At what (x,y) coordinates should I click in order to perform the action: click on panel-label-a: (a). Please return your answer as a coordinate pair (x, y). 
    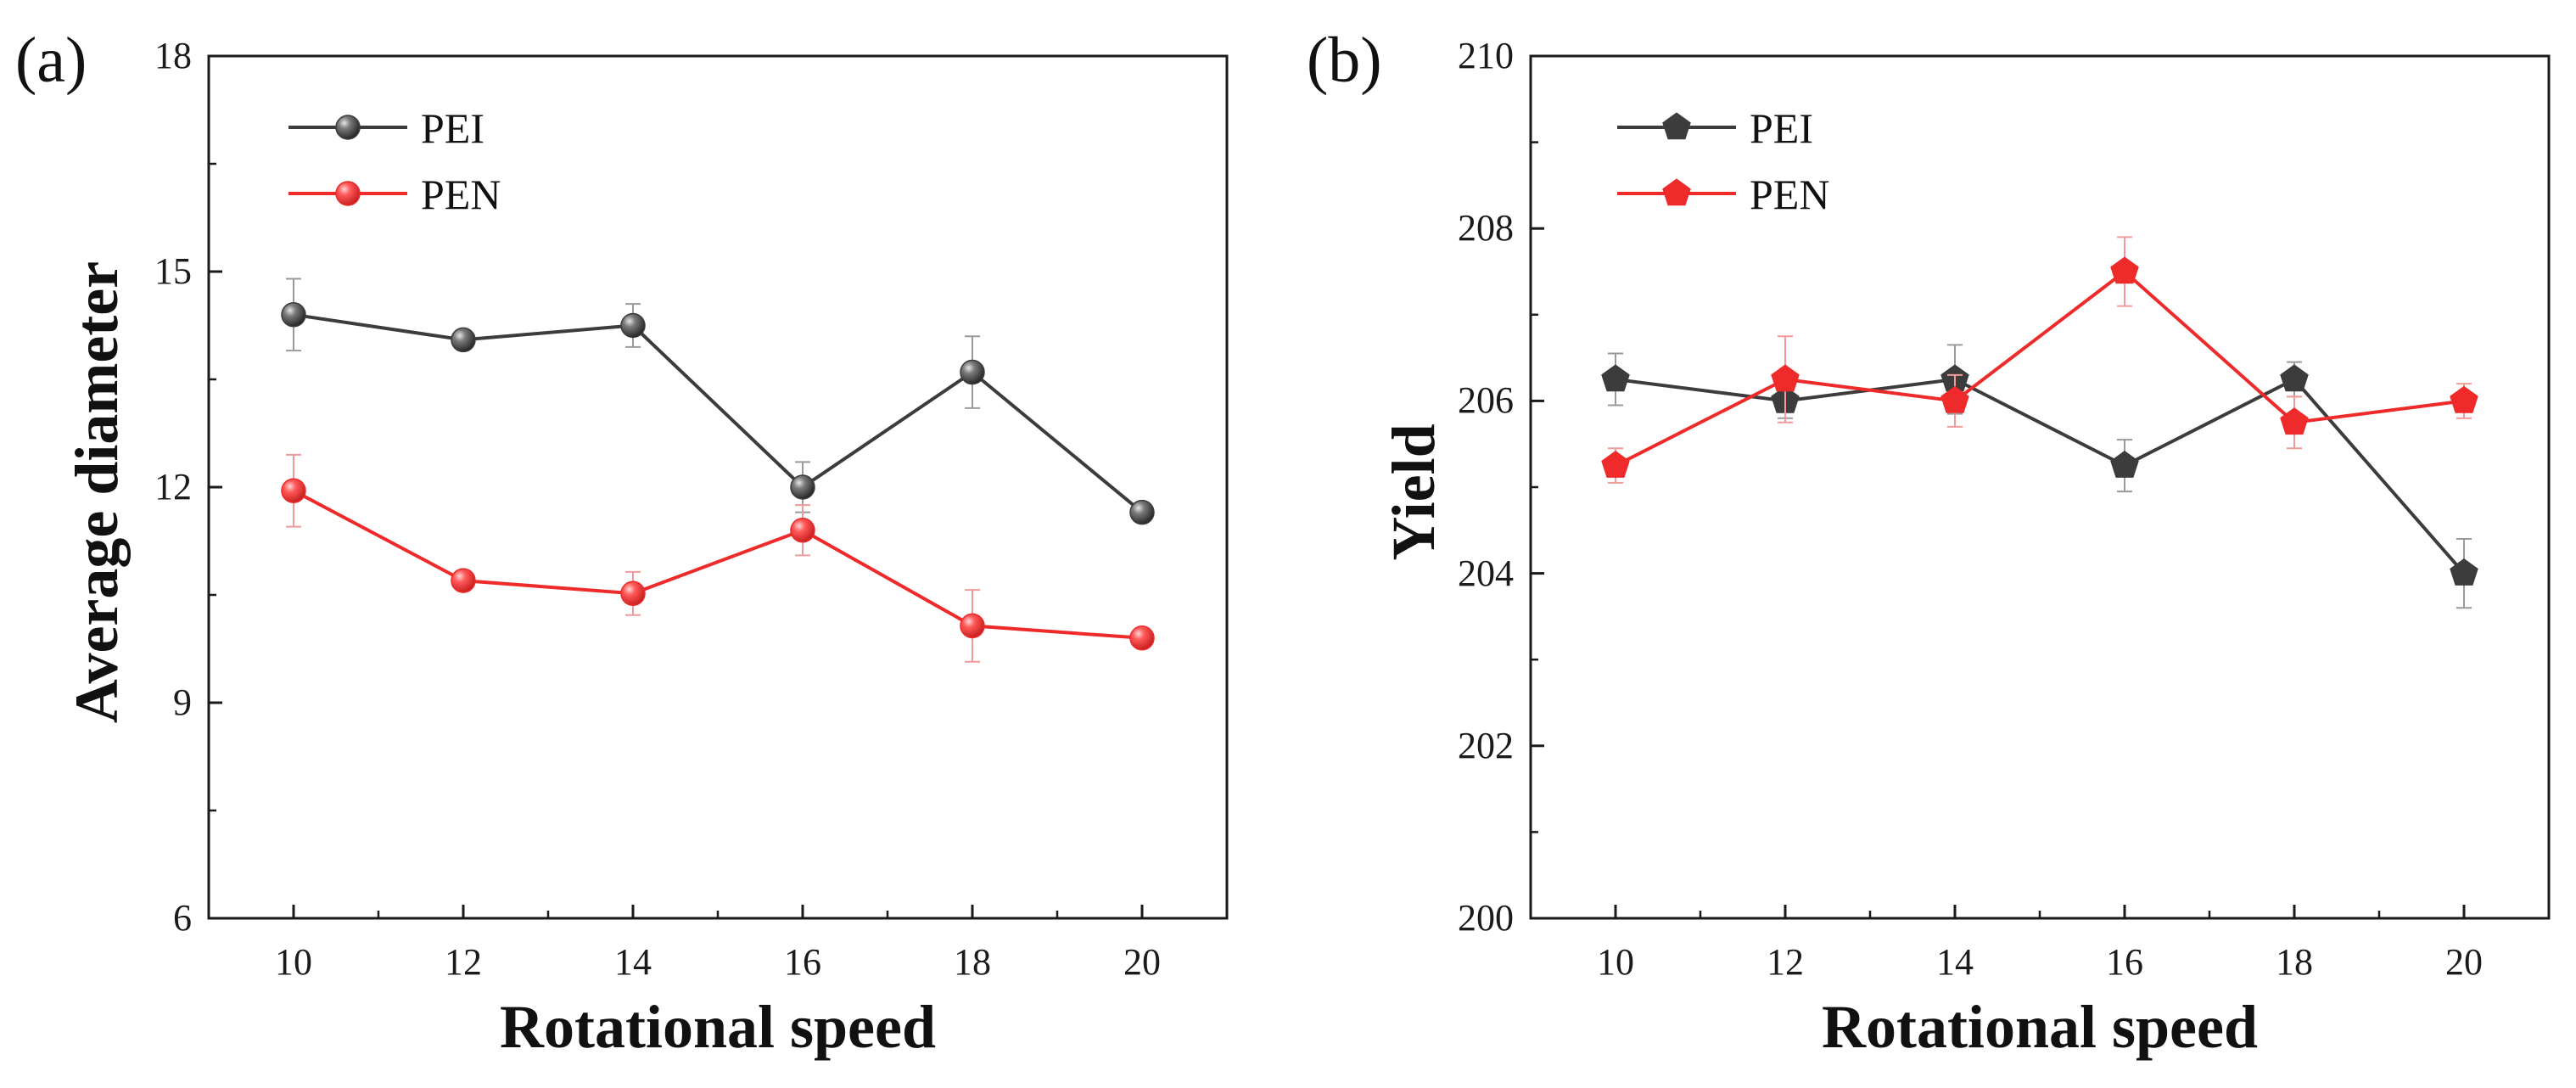
    Looking at the image, I should click on (51, 60).